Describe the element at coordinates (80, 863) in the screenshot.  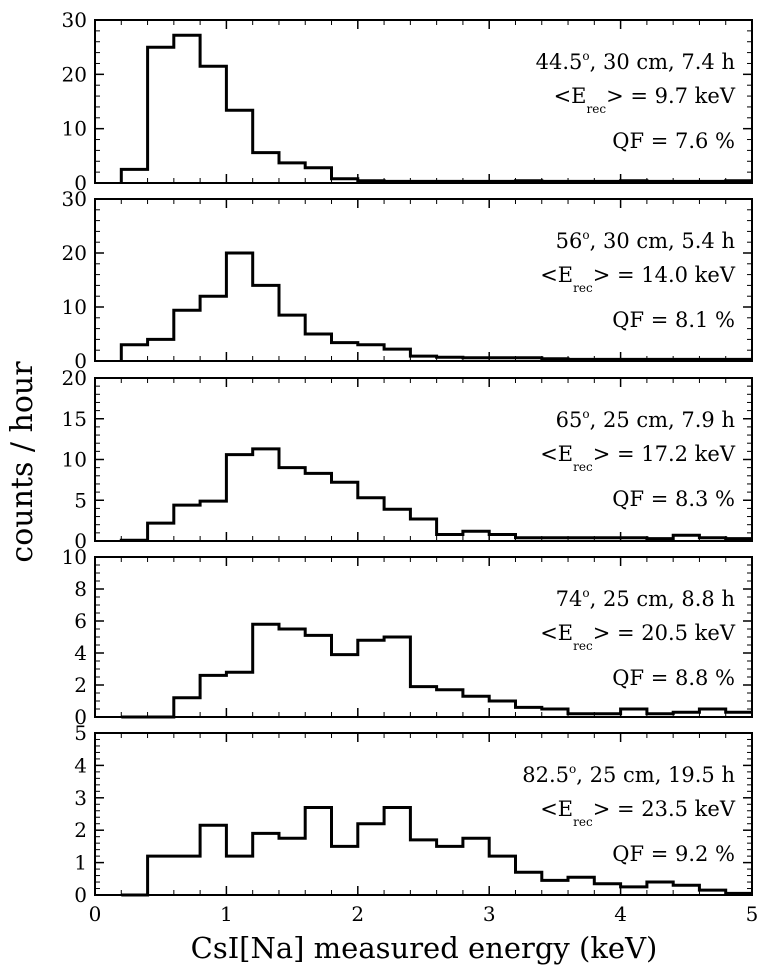
I see `y-tick-label: 1` at that location.